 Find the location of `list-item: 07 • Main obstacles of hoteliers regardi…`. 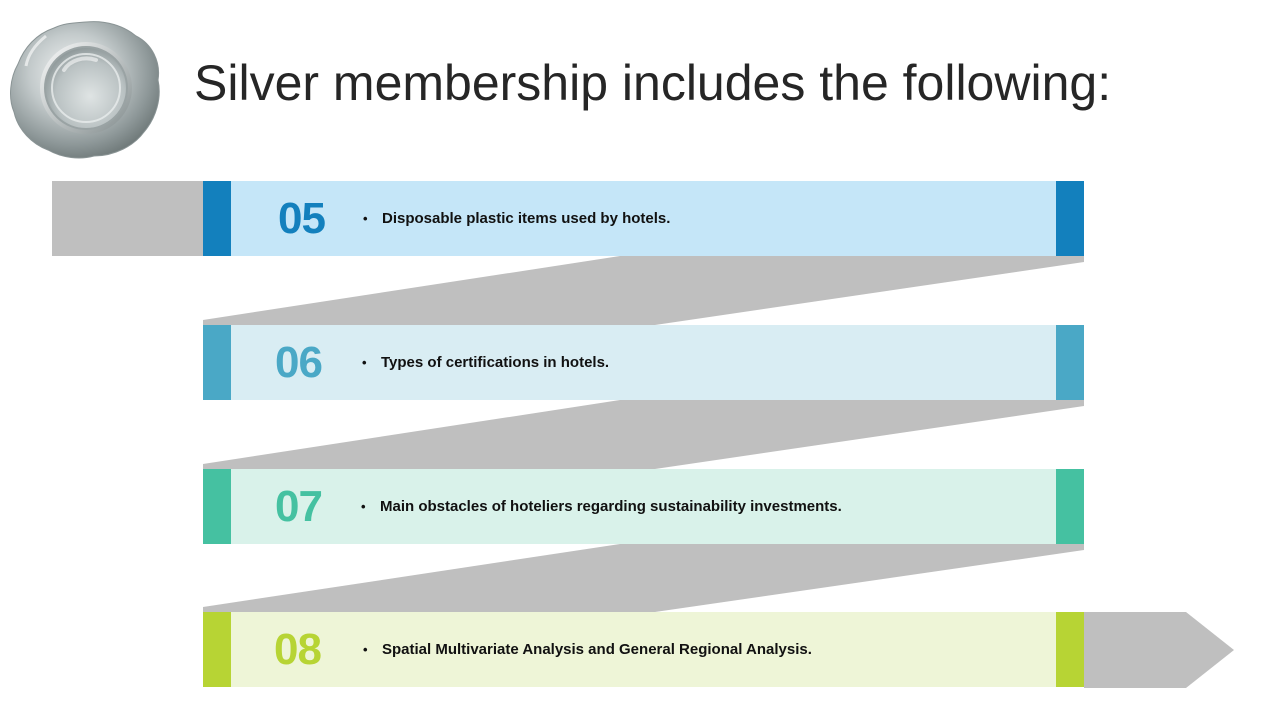

list-item: 07 • Main obstacles of hoteliers regardi… is located at coordinates (643, 506).